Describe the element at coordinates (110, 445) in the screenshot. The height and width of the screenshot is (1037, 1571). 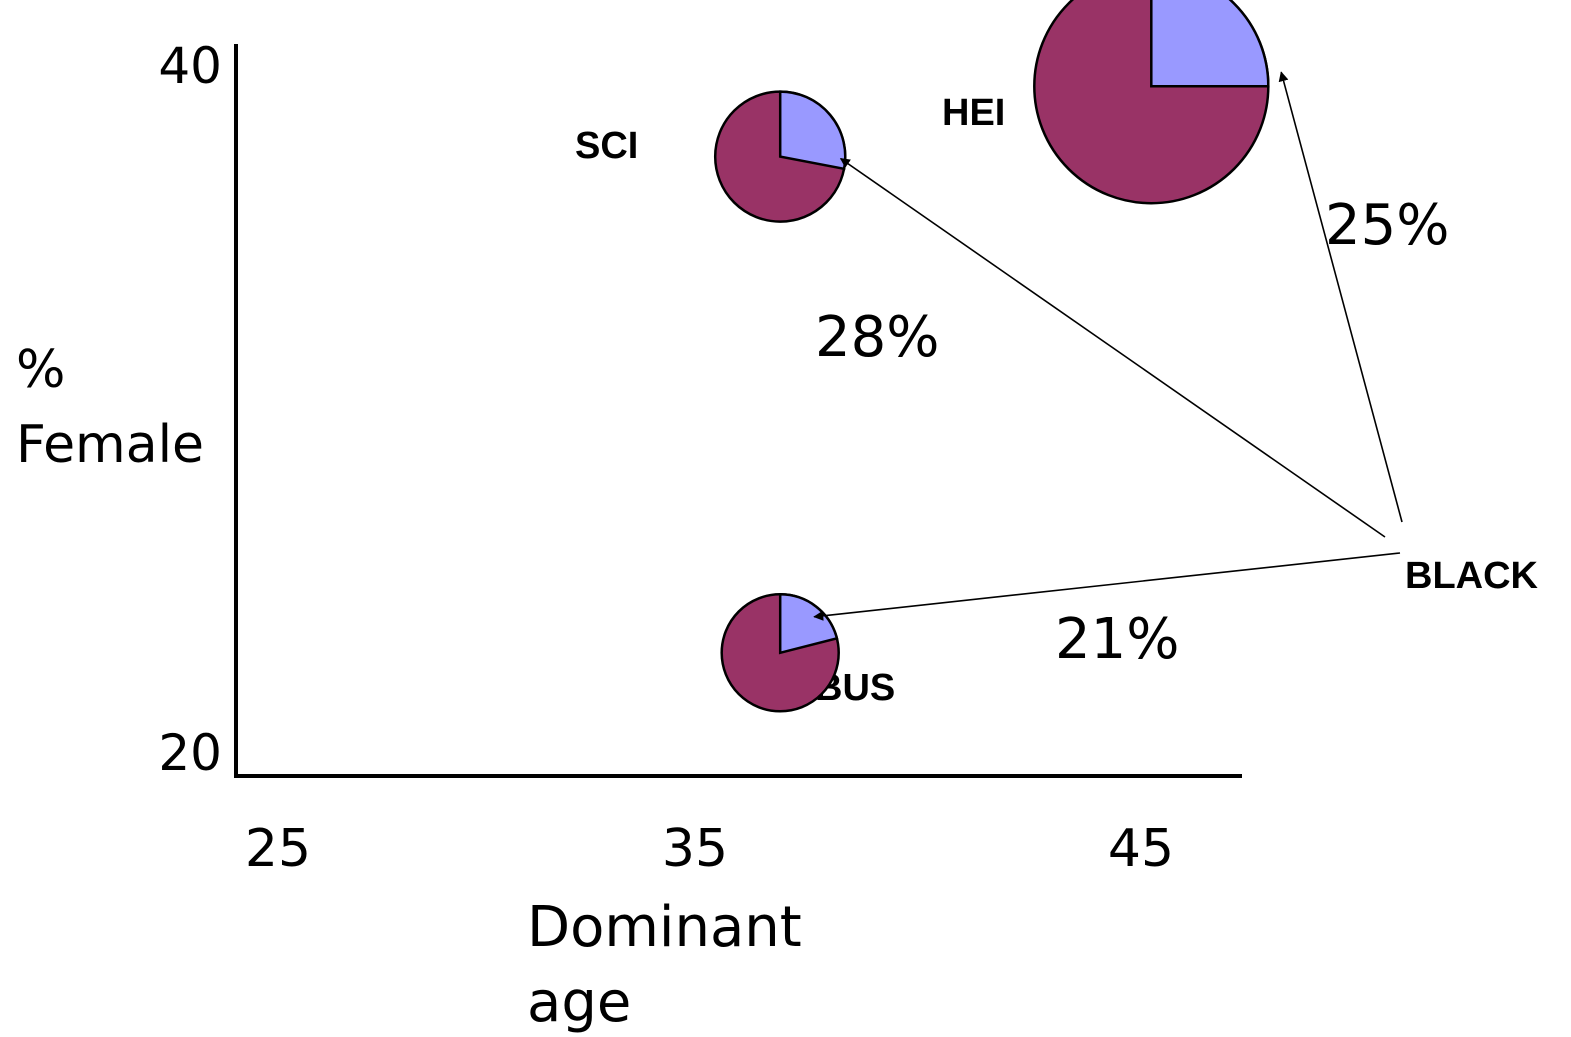
I see `y-axis-label-line2: Female` at that location.